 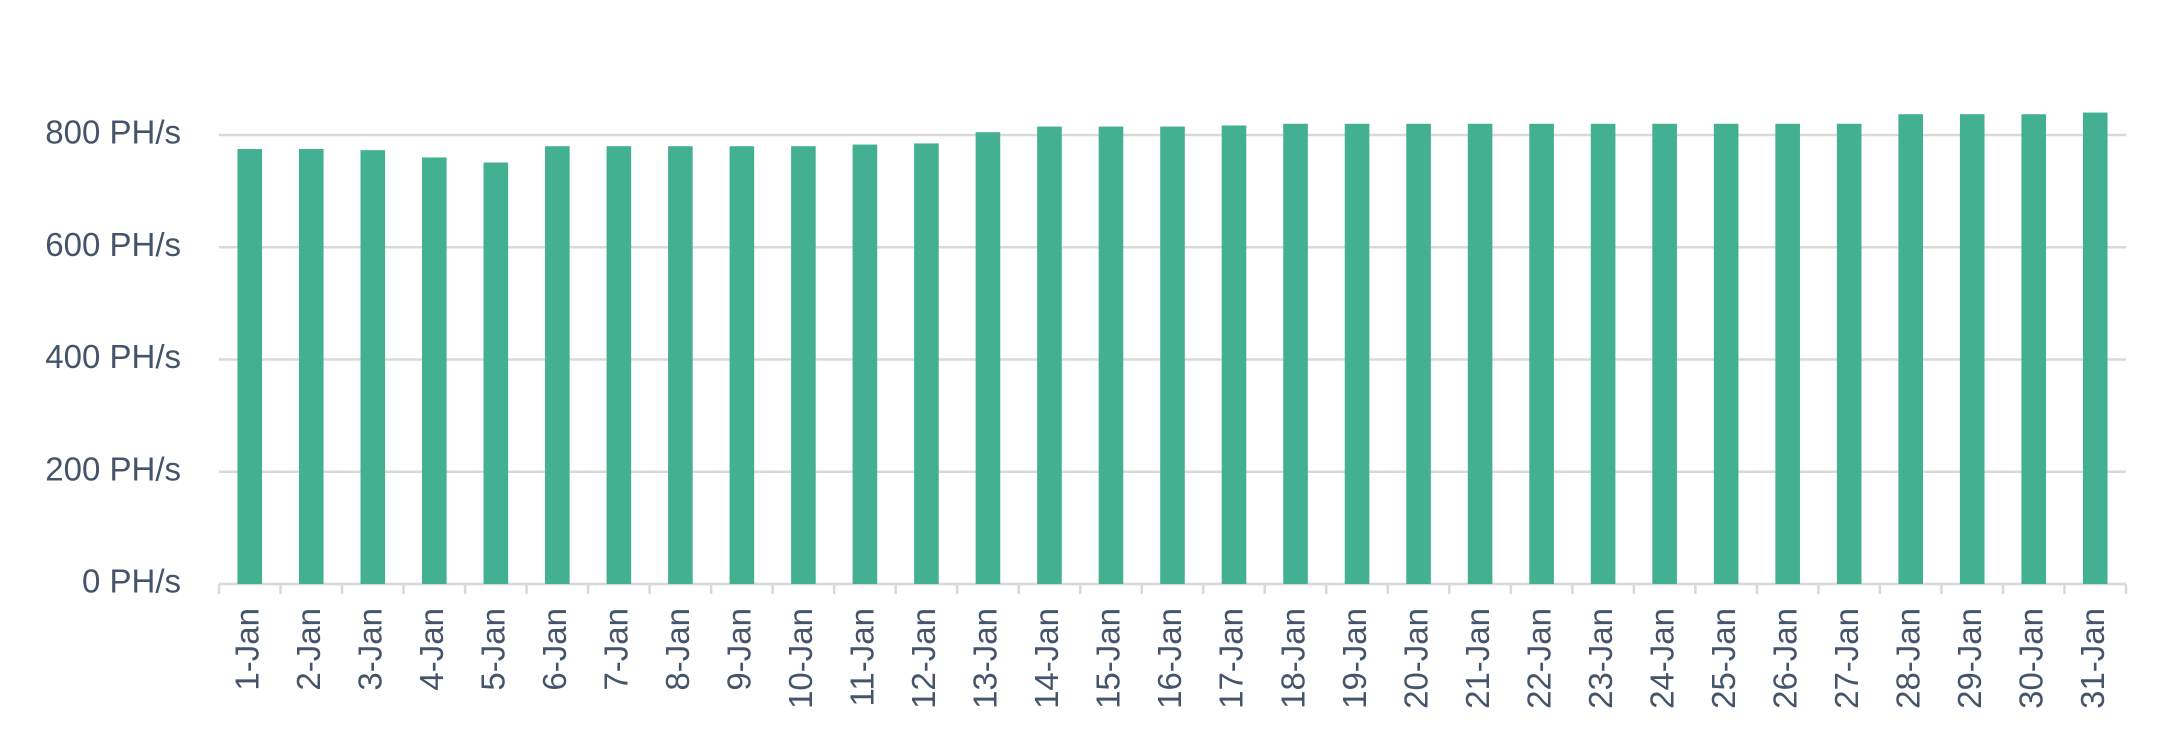 What do you see at coordinates (431, 649) in the screenshot?
I see `x-tick-label: 4-Jan` at bounding box center [431, 649].